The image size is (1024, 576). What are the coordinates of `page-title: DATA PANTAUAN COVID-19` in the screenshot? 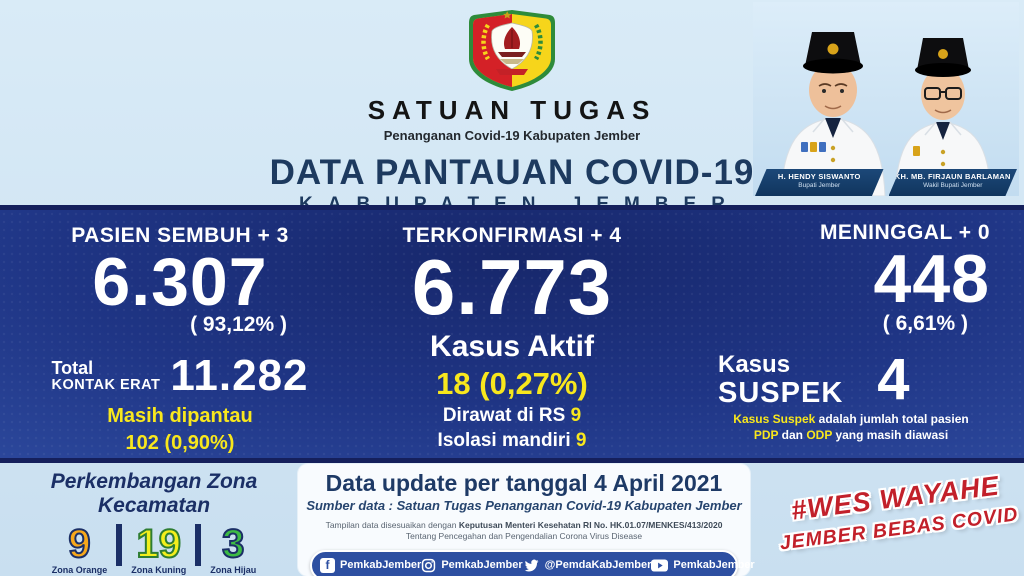 It's located at (512, 172).